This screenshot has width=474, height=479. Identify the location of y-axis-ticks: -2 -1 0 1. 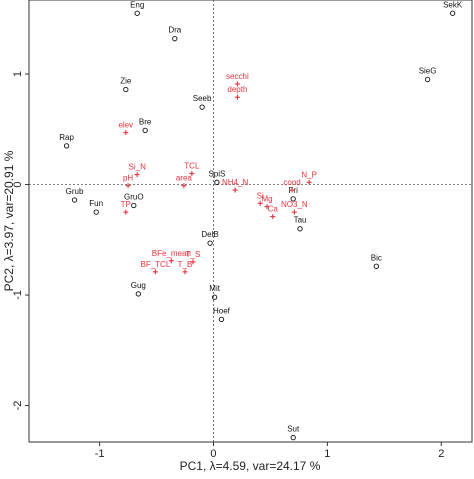
(20, 240).